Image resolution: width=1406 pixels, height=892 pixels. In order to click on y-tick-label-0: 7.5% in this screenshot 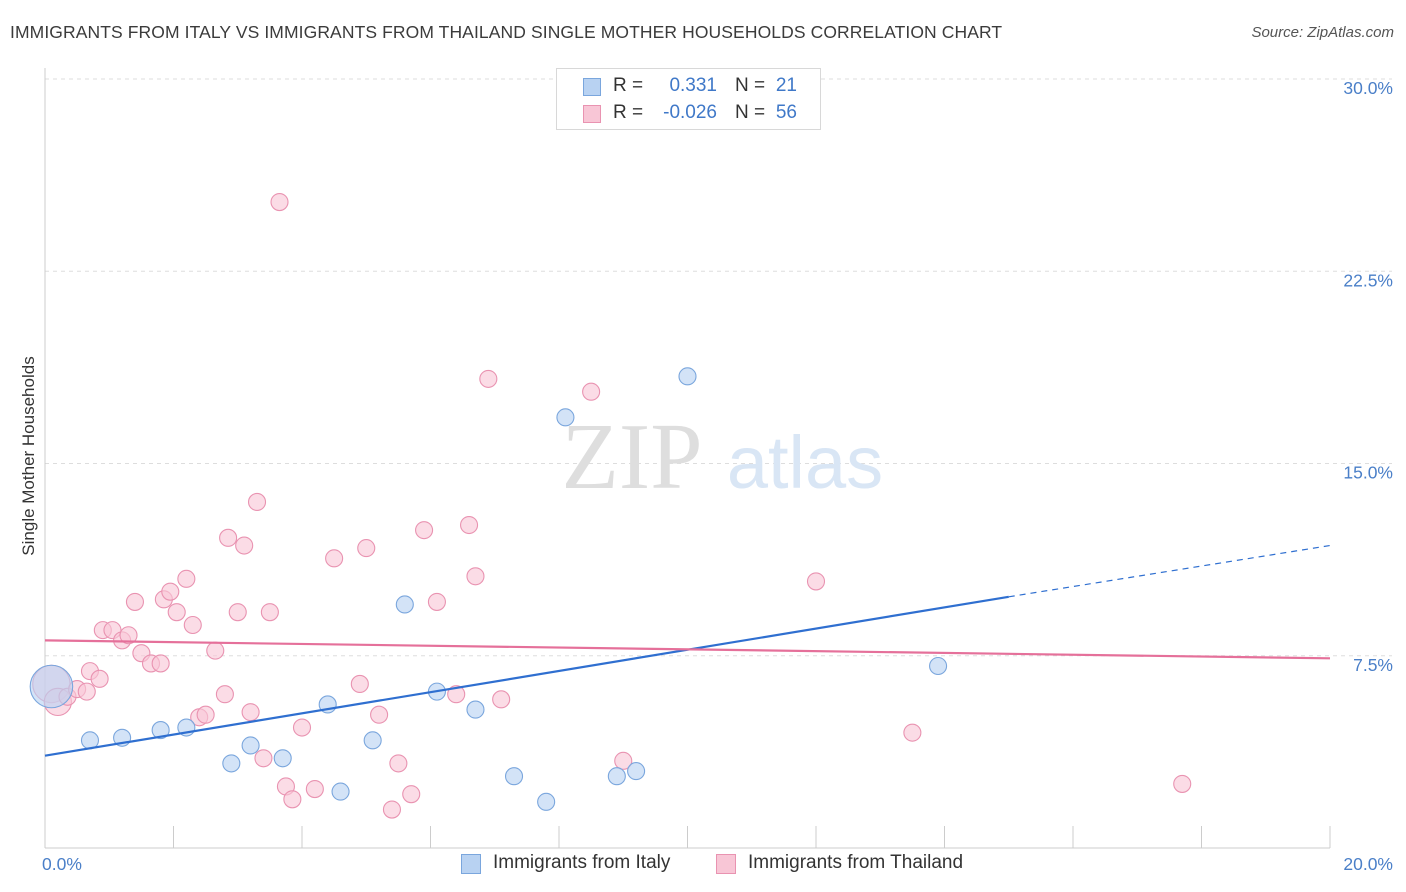, I will do `click(1373, 665)`.